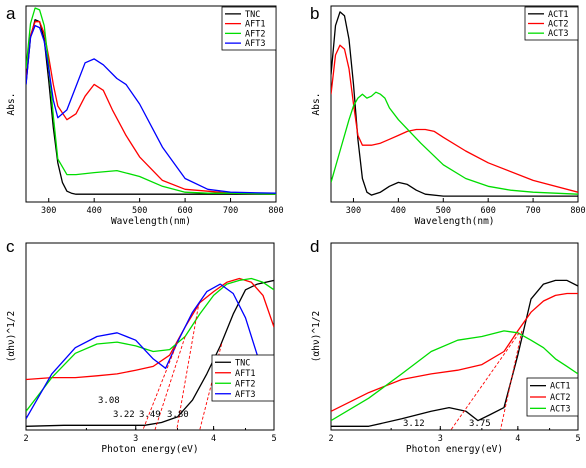 The width and height of the screenshot is (586, 468). I want to click on panel-letter-a: a, so click(11, 13).